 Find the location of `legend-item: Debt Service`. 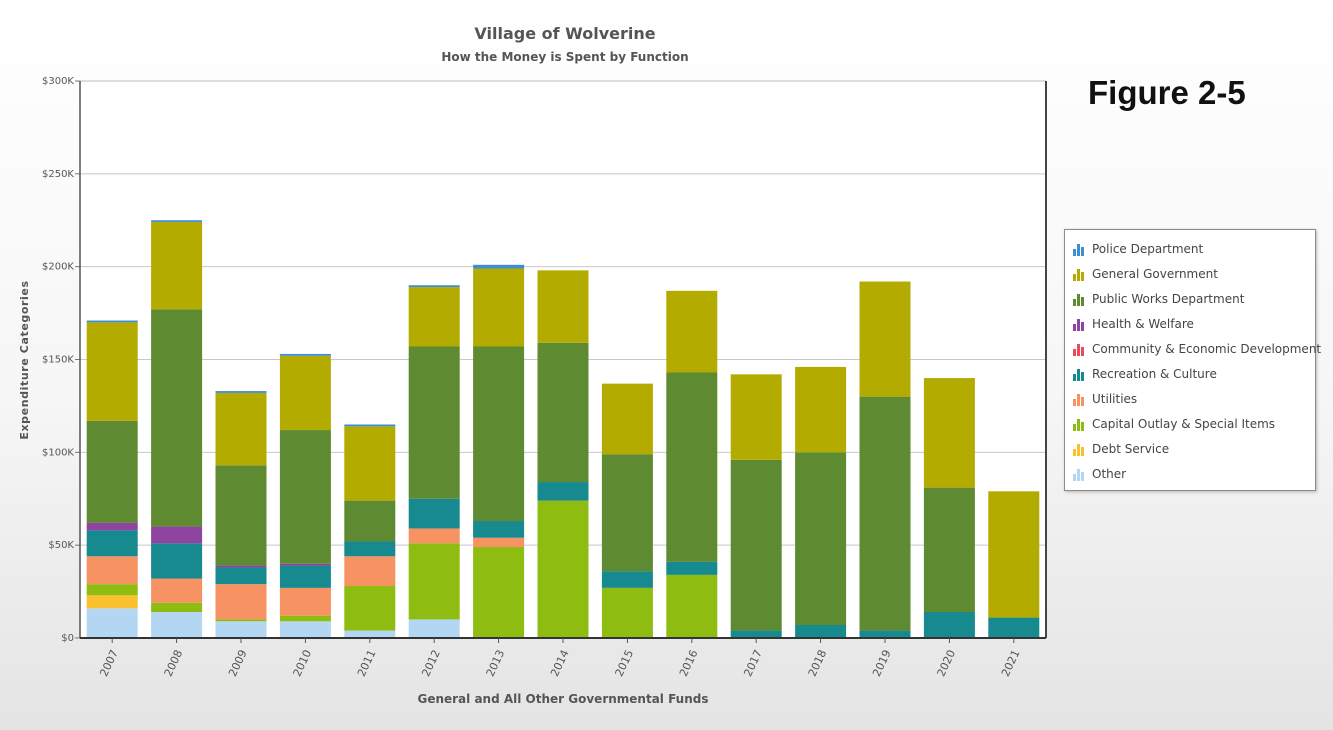

legend-item: Debt Service is located at coordinates (1121, 449).